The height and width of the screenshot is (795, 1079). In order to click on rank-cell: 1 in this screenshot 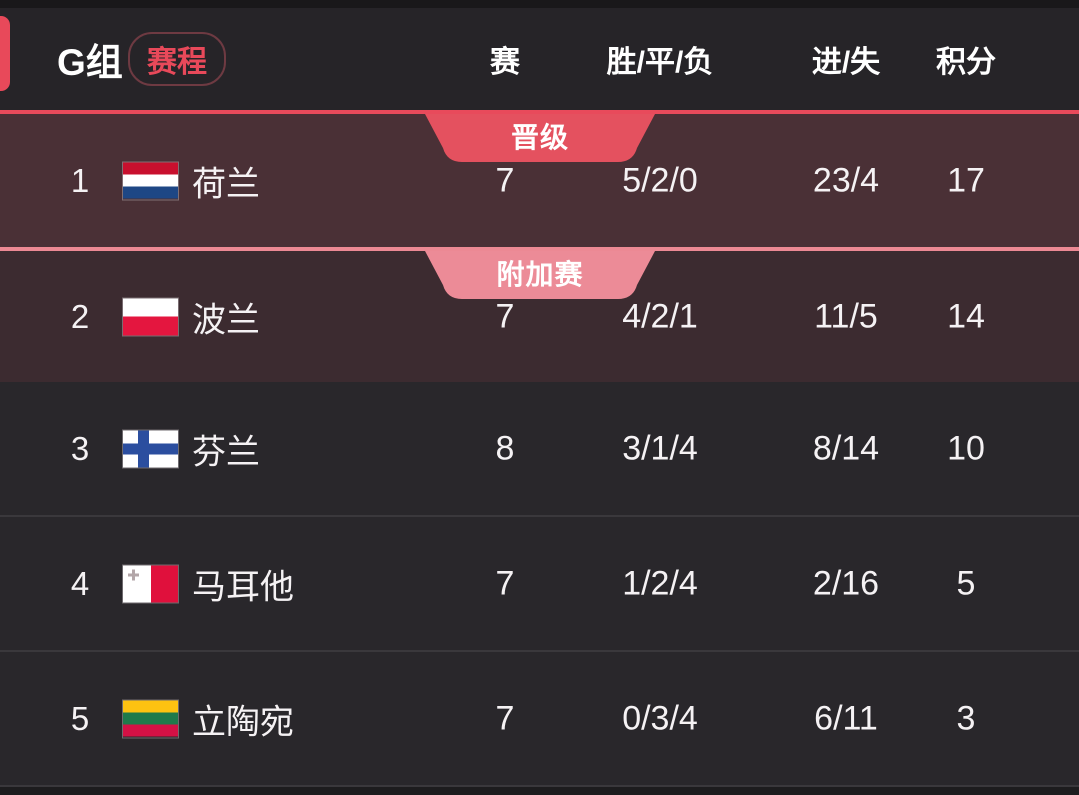, I will do `click(80, 180)`.